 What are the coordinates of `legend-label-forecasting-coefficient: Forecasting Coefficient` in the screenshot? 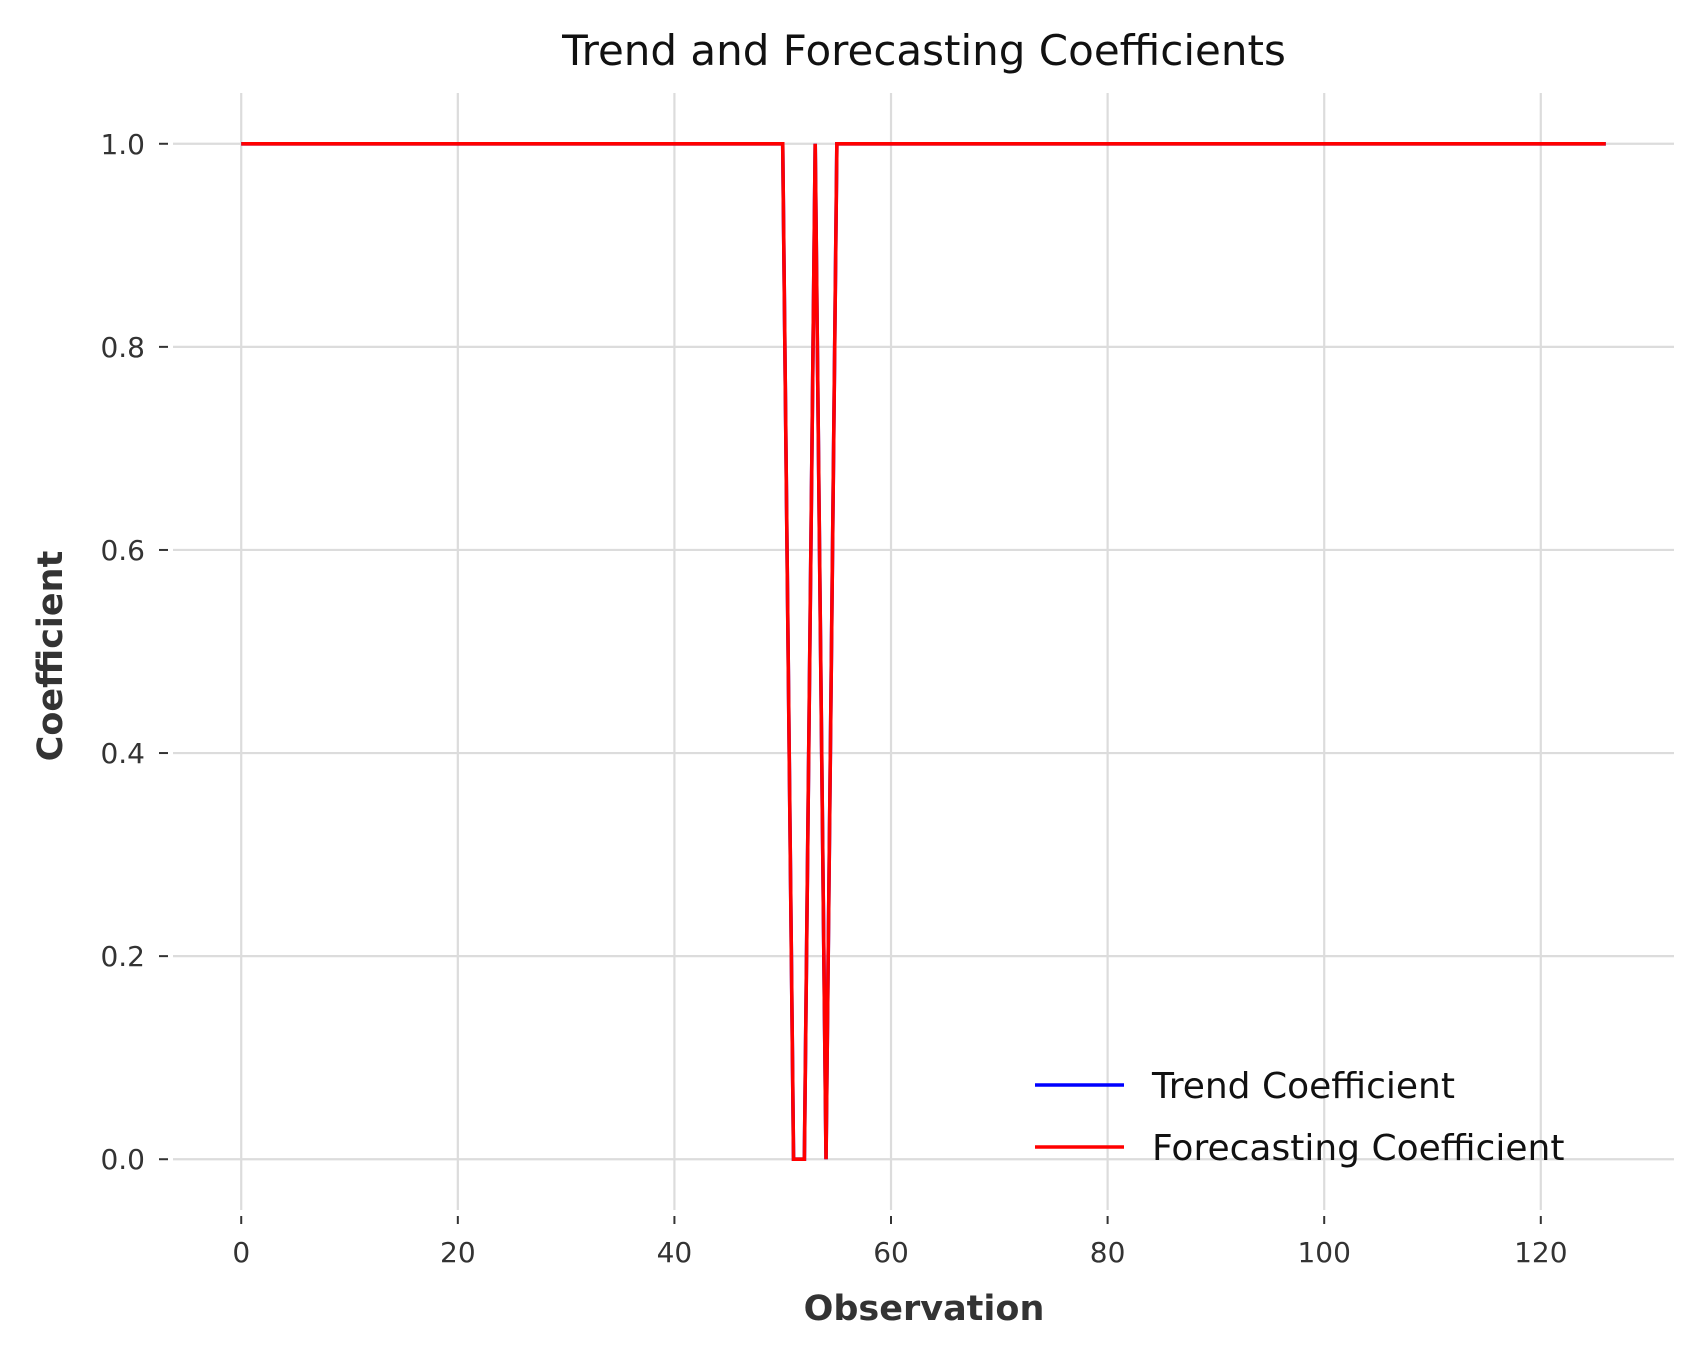 It's located at (1358, 1148).